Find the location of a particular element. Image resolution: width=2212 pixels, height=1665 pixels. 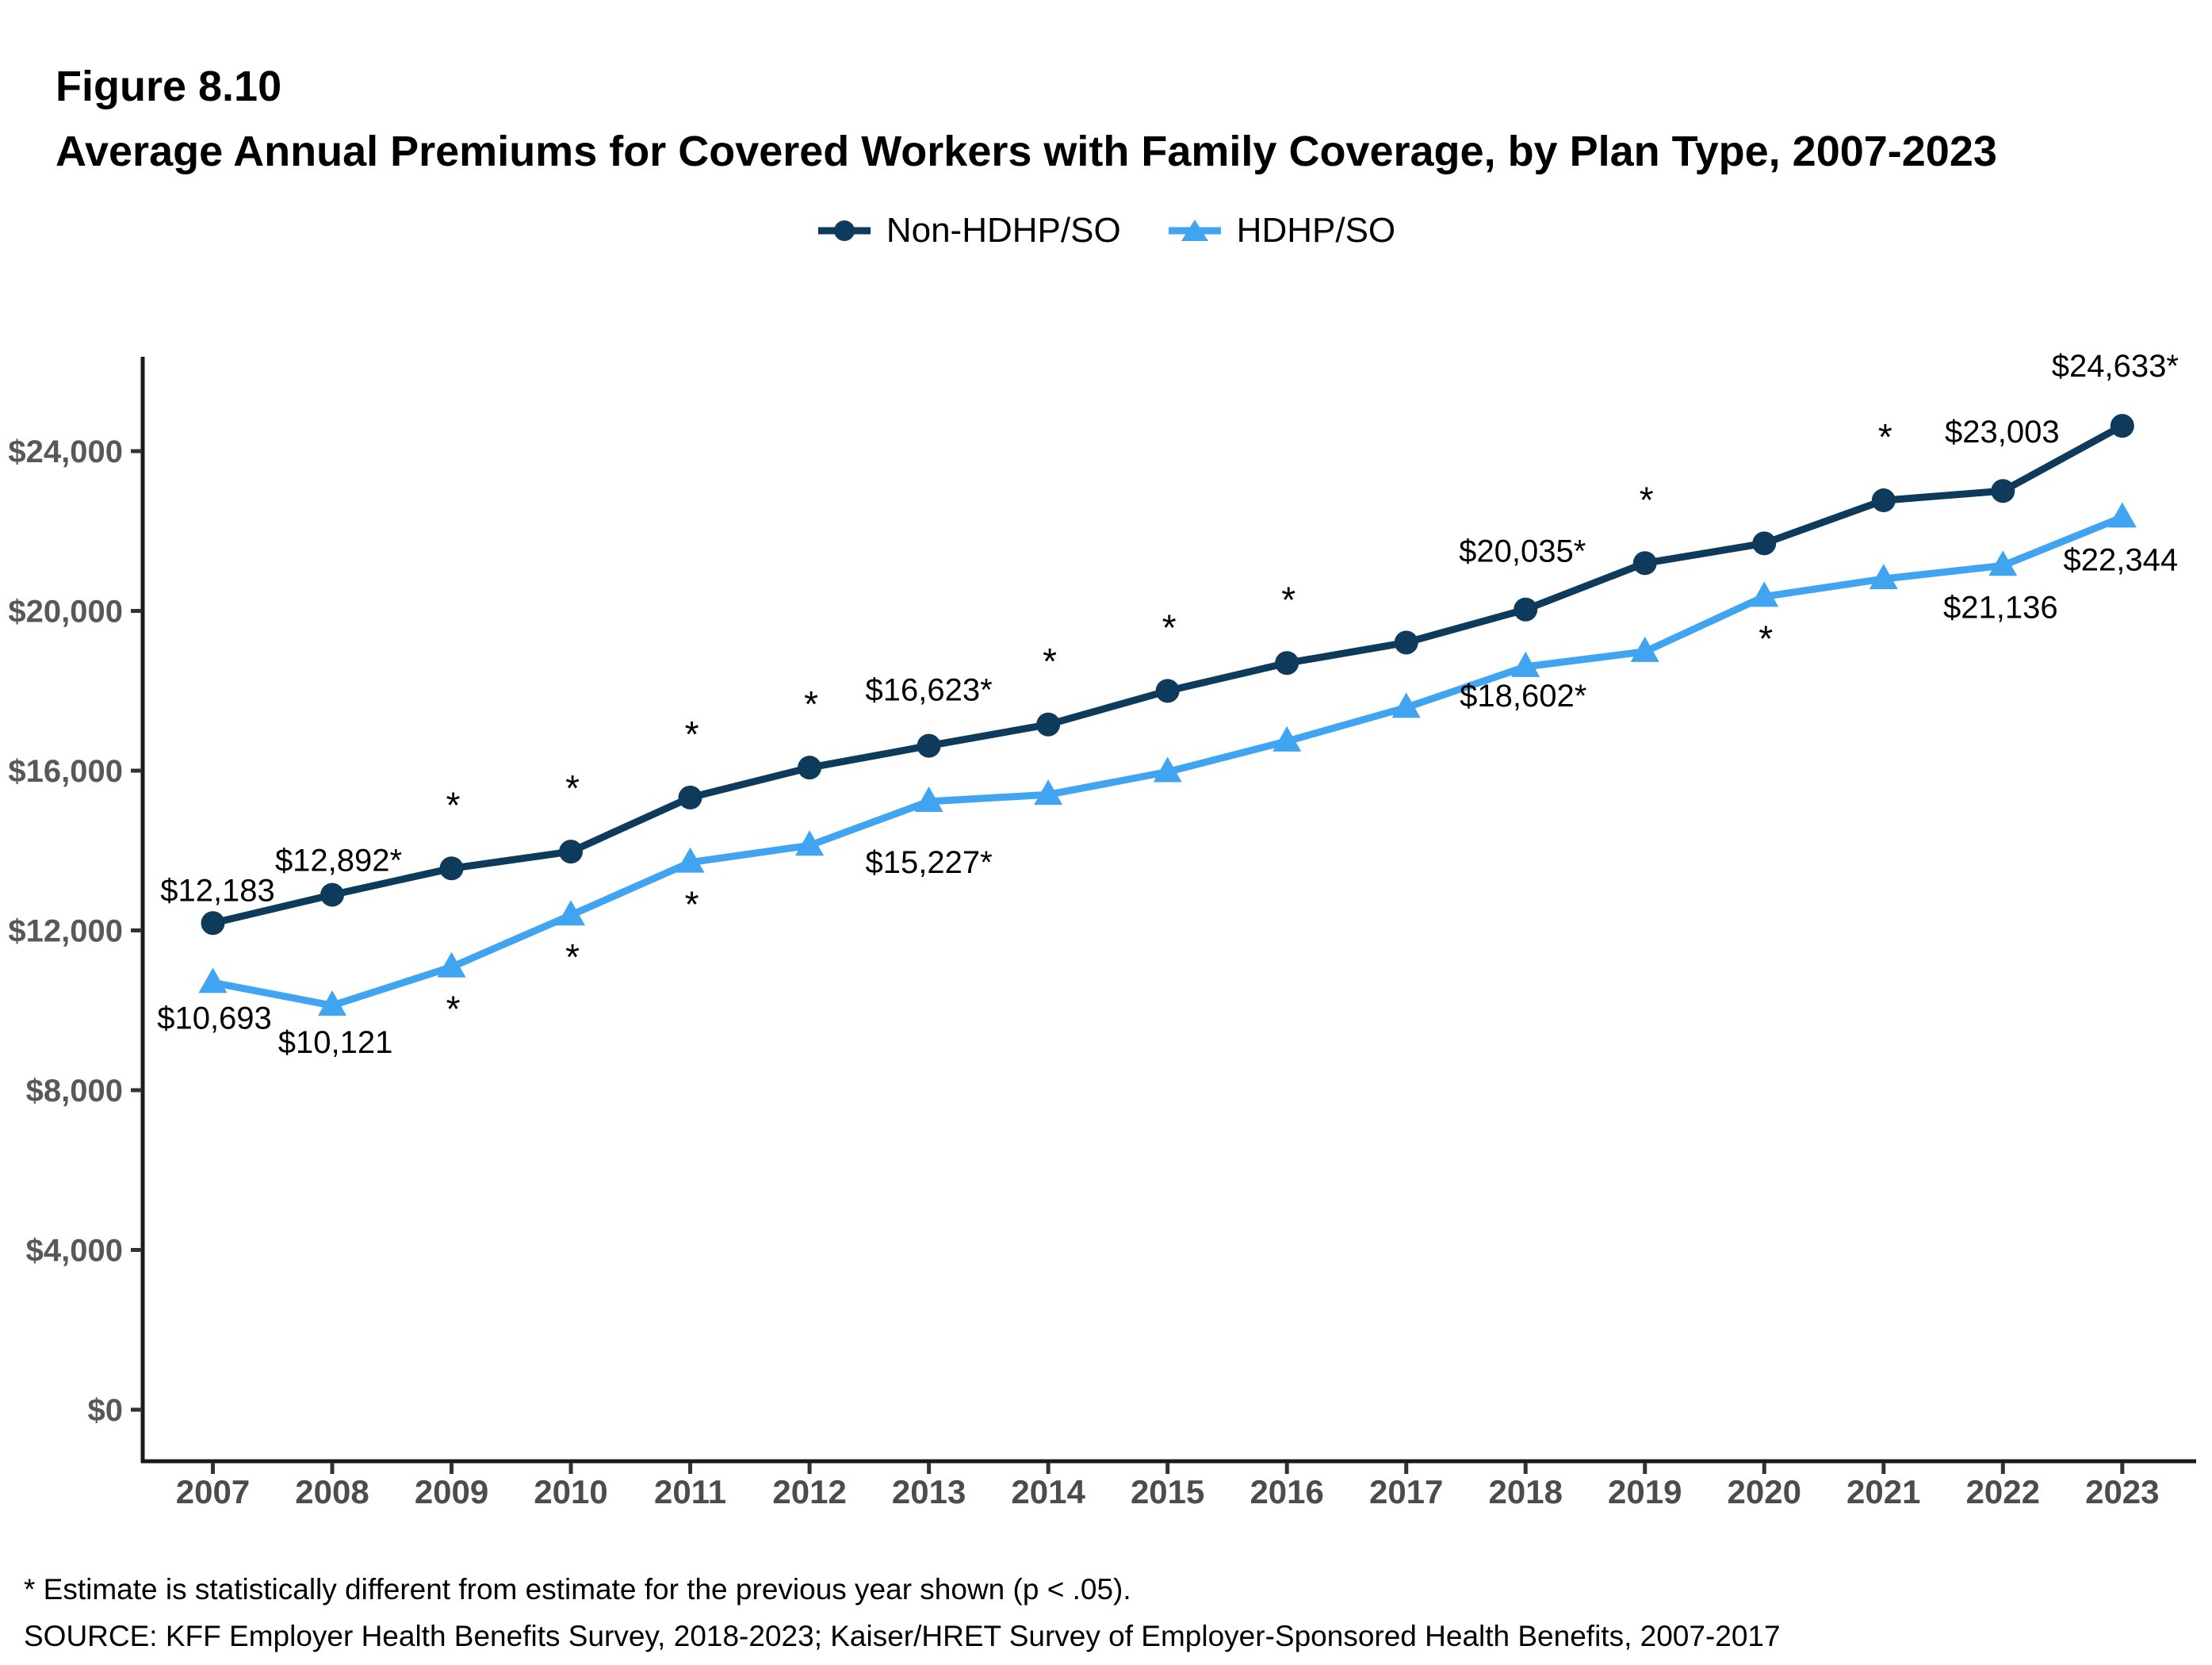

x-year-label: 2018 is located at coordinates (1526, 1491).